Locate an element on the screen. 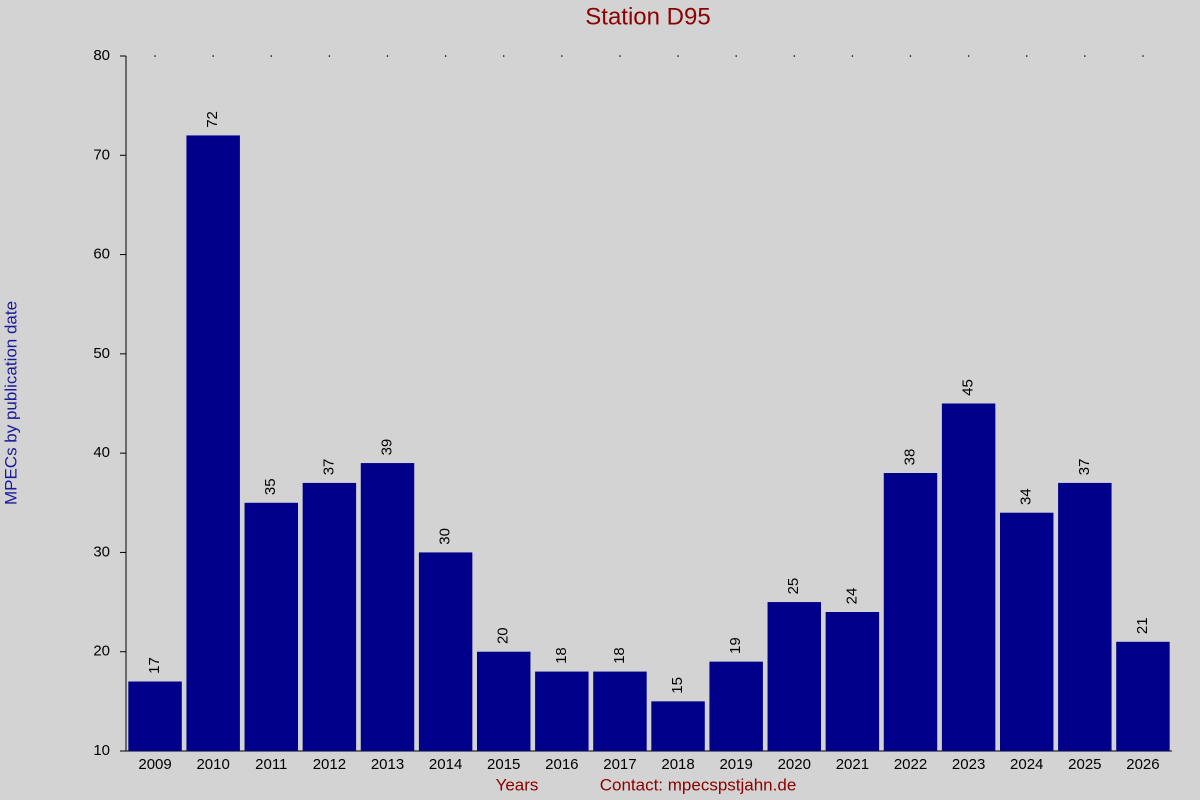  x-tick-label: 2016 is located at coordinates (561, 764).